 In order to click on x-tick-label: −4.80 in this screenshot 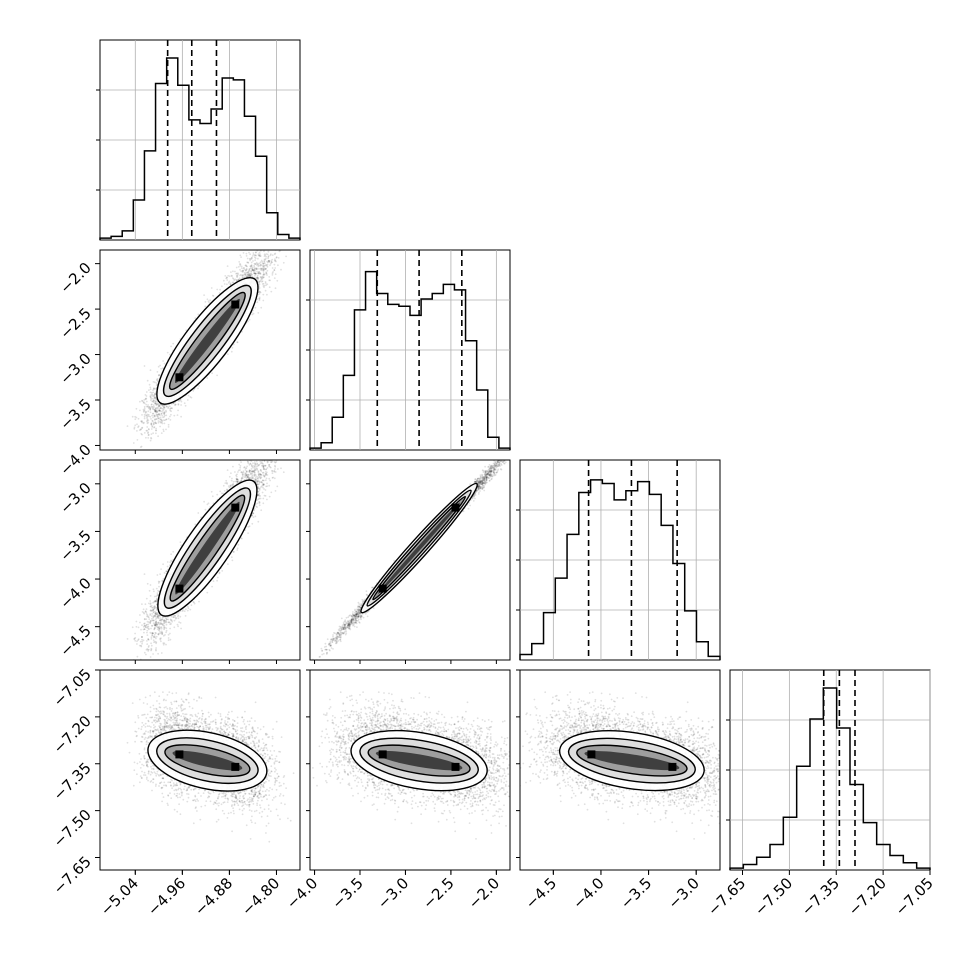, I will do `click(260, 896)`.